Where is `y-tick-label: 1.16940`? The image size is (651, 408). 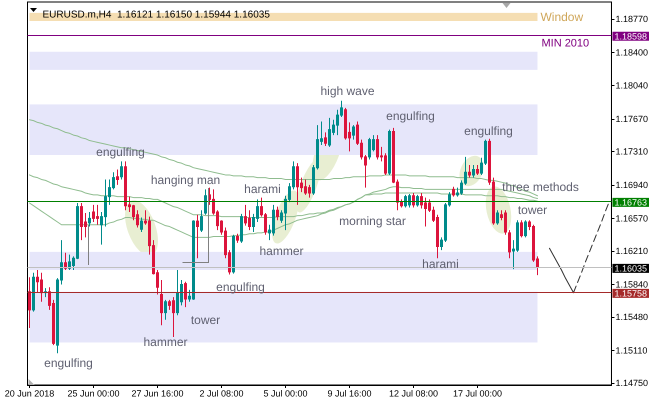 y-tick-label: 1.16940 is located at coordinates (631, 185).